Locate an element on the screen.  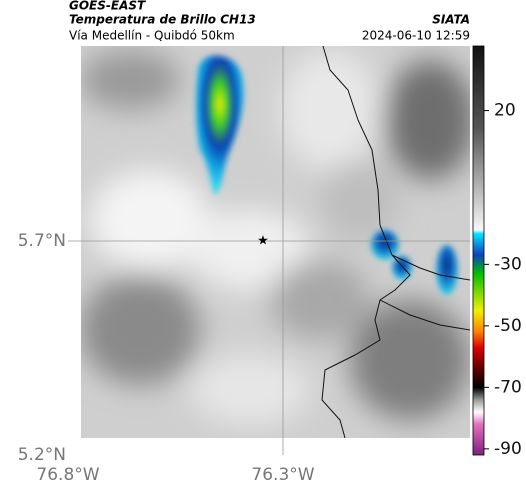
colorbar-tick-label: -50 is located at coordinates (508, 326).